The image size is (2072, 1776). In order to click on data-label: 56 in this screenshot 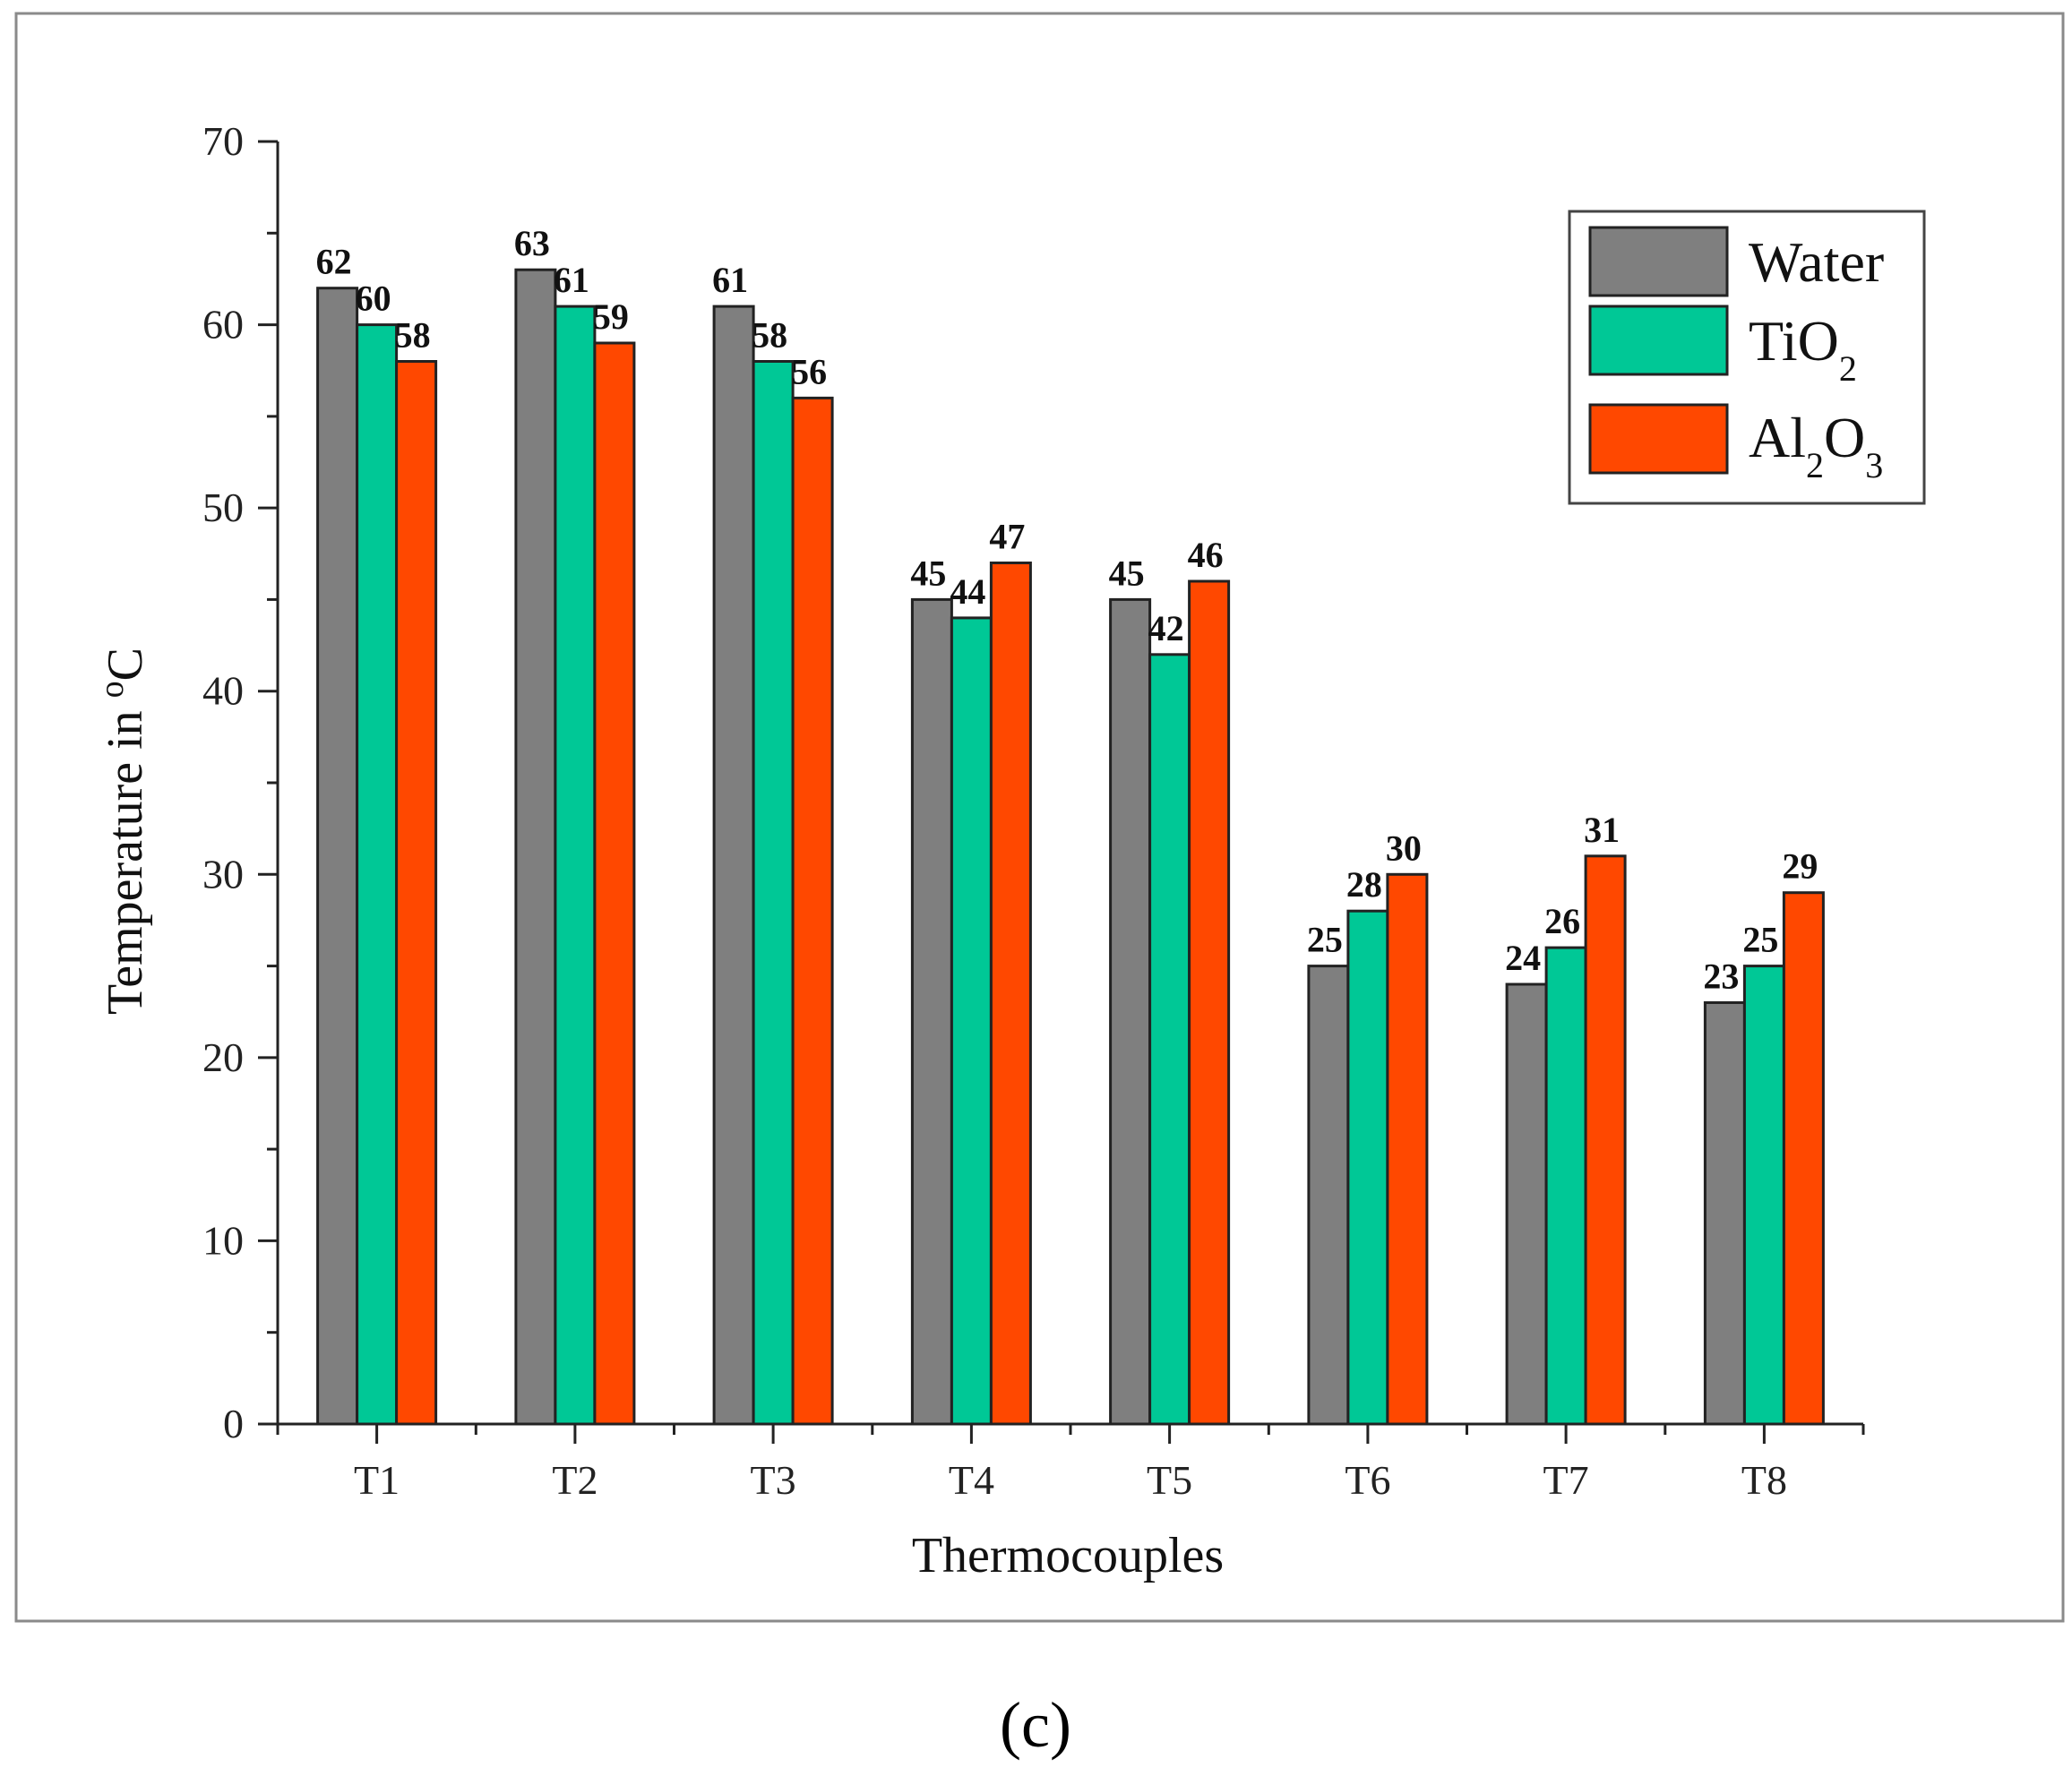, I will do `click(809, 371)`.